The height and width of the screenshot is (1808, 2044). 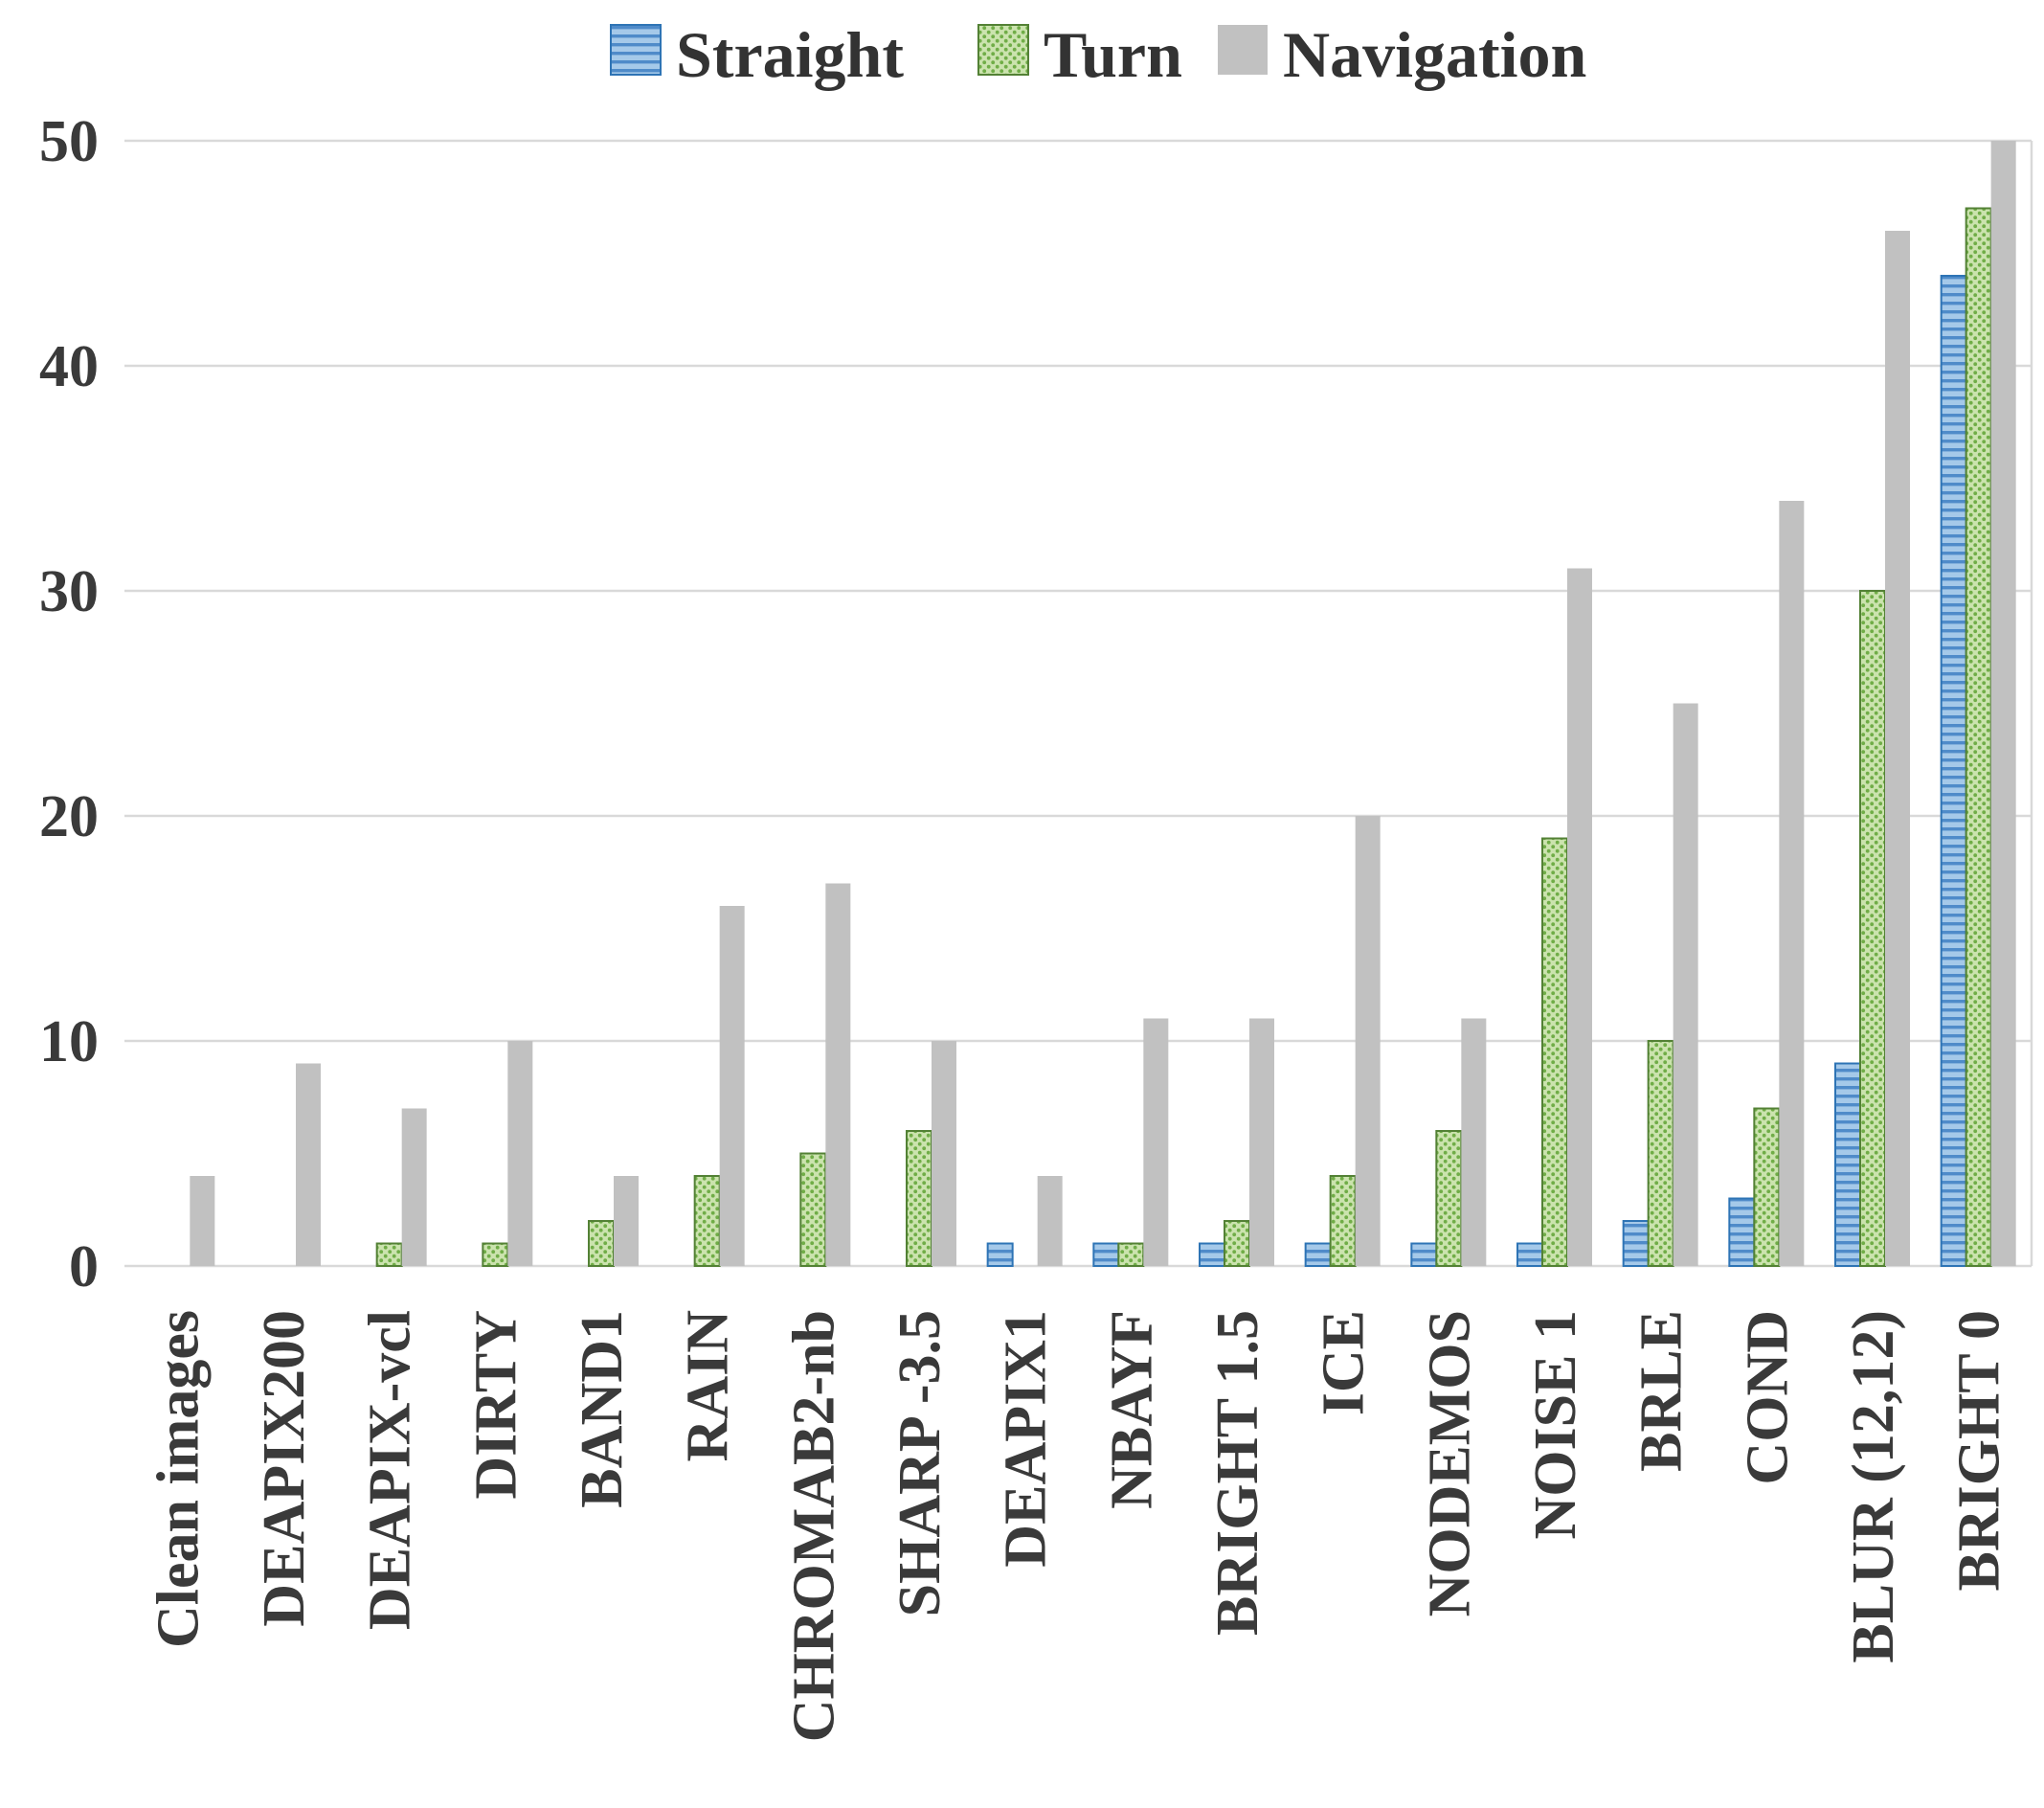 What do you see at coordinates (69, 367) in the screenshot?
I see `y-tick-label-40: 40` at bounding box center [69, 367].